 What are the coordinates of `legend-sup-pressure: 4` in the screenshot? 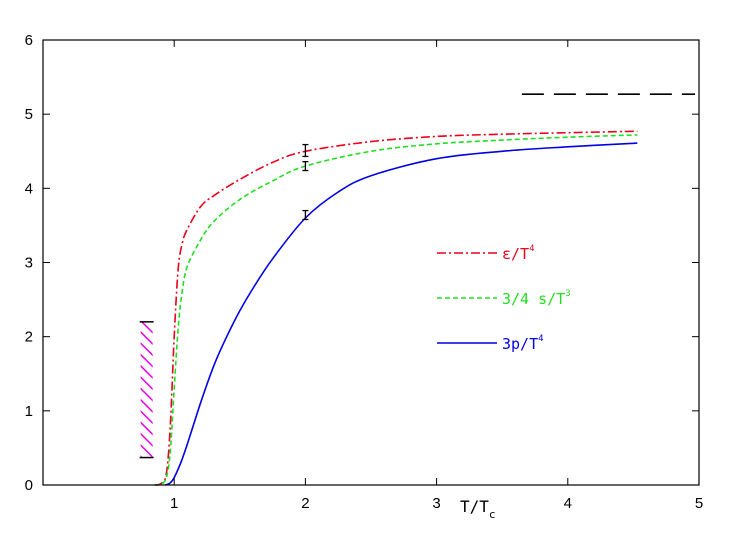 It's located at (540, 339).